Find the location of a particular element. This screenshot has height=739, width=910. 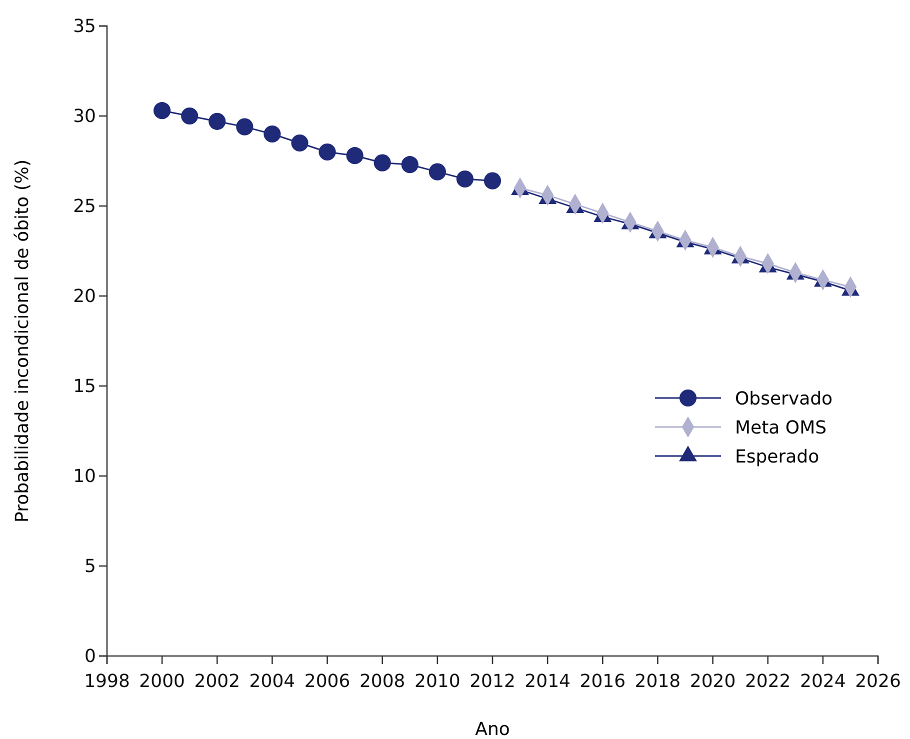

x-tick-label: 2024 is located at coordinates (823, 681).